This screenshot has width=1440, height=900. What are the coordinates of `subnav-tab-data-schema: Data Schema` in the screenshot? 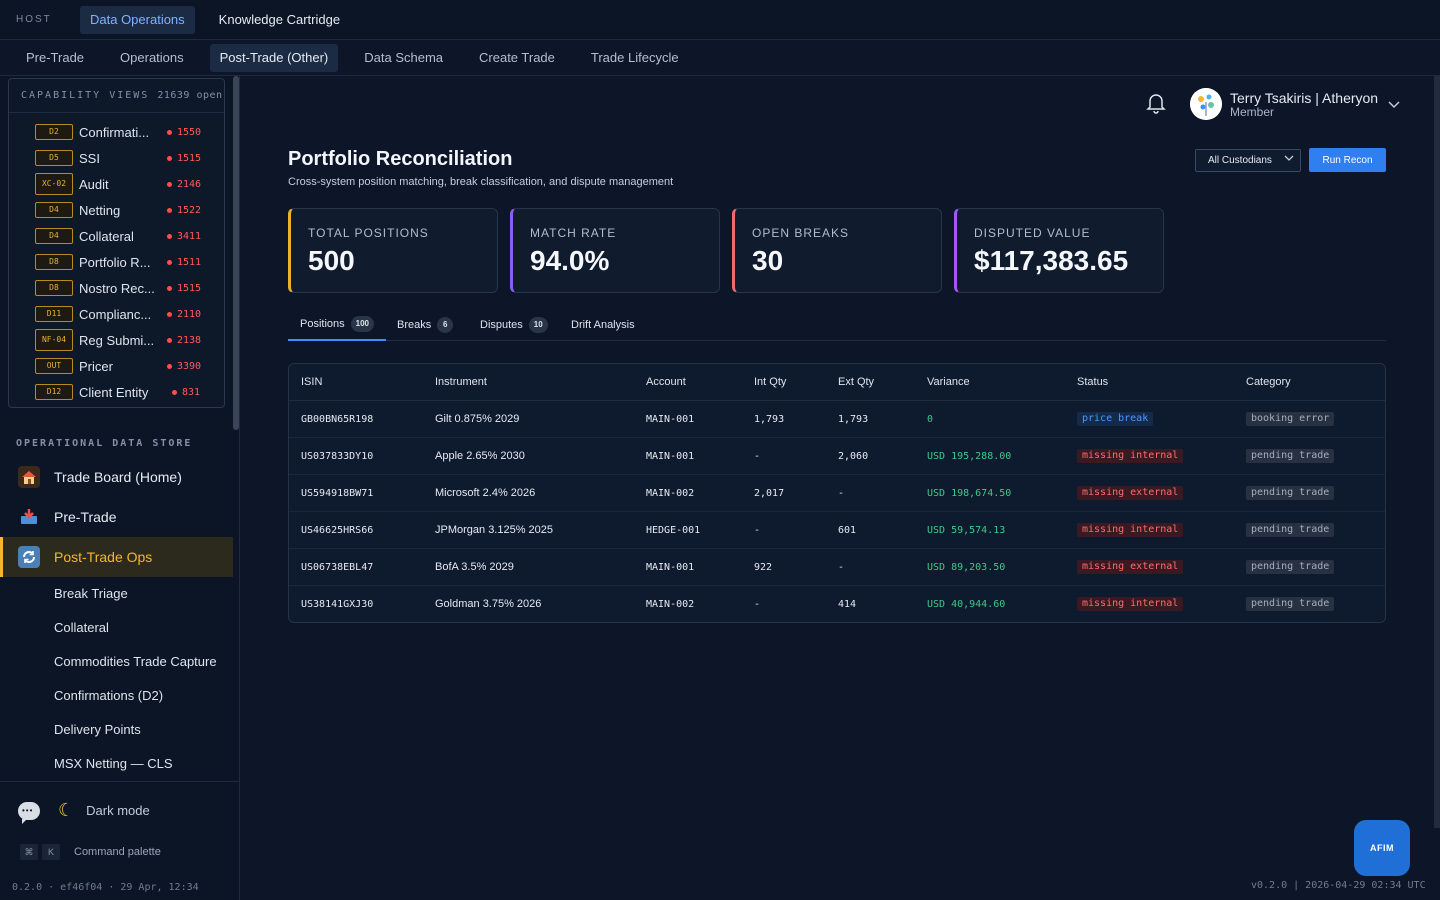 It's located at (404, 57).